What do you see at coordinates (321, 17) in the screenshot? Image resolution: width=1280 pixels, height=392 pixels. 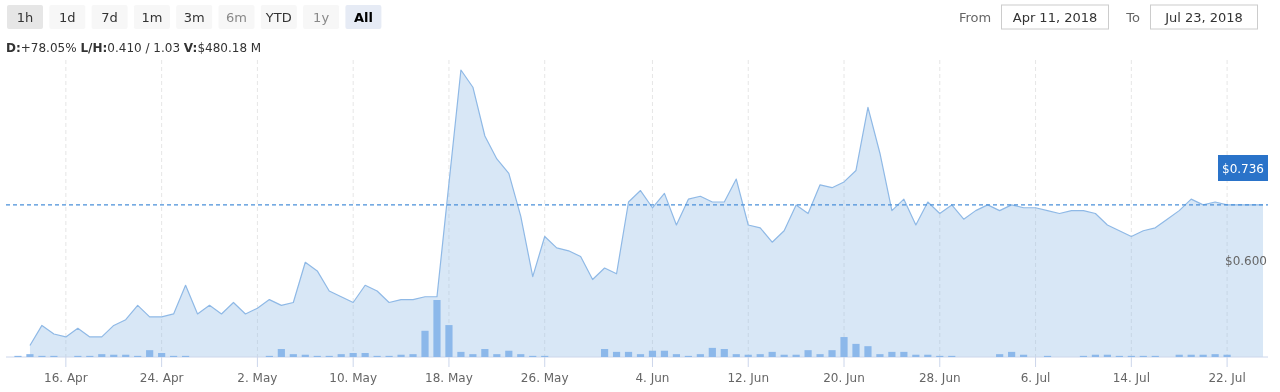 I see `text: 1y` at bounding box center [321, 17].